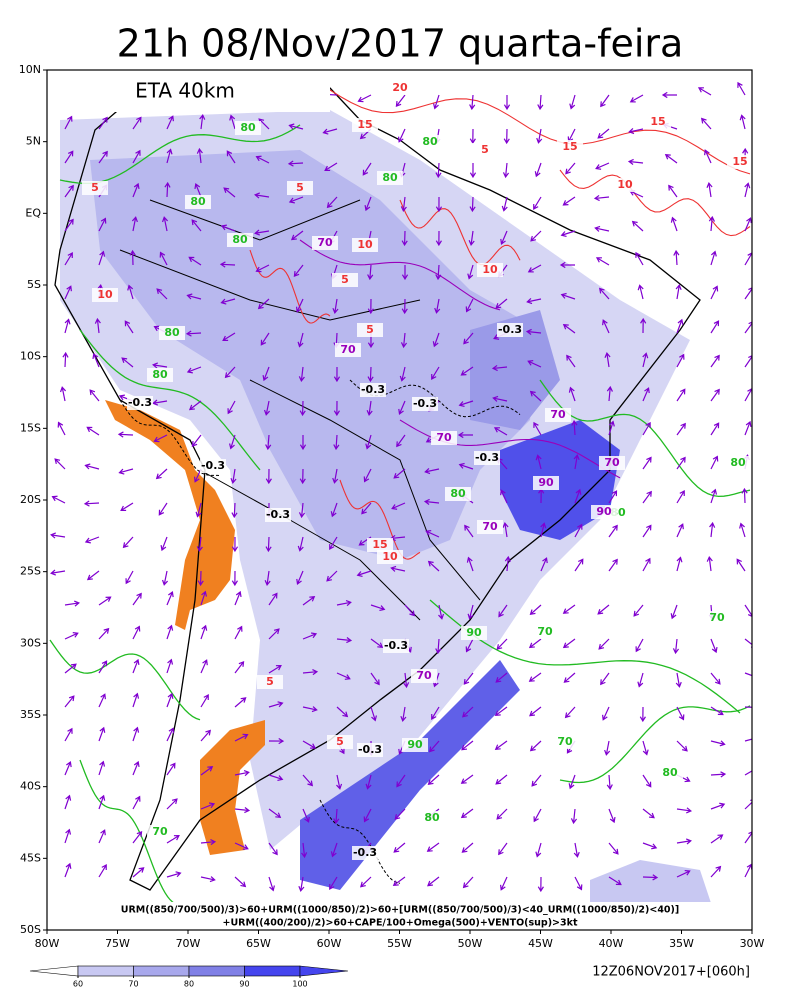 This screenshot has width=800, height=1004. Describe the element at coordinates (125, 680) in the screenshot. I see `rh-contour` at that location.